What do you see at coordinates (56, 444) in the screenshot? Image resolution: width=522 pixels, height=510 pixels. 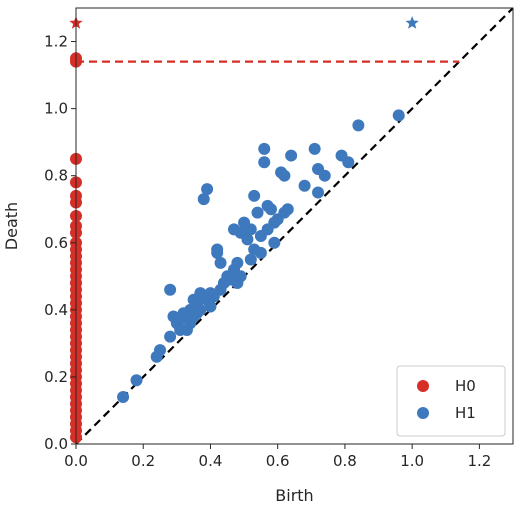 I see `y-tick-label: 0.0` at bounding box center [56, 444].